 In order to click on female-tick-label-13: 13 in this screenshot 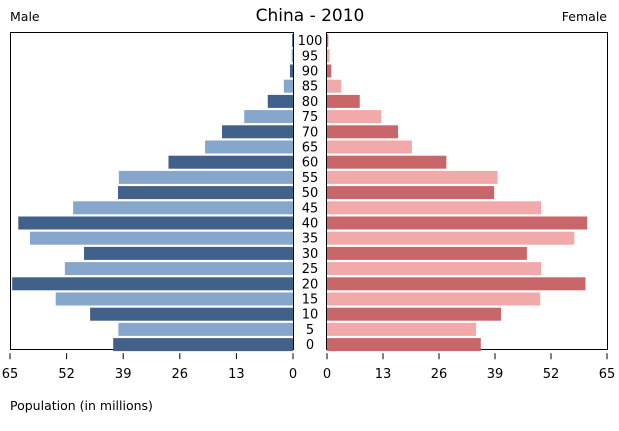, I will do `click(383, 374)`.